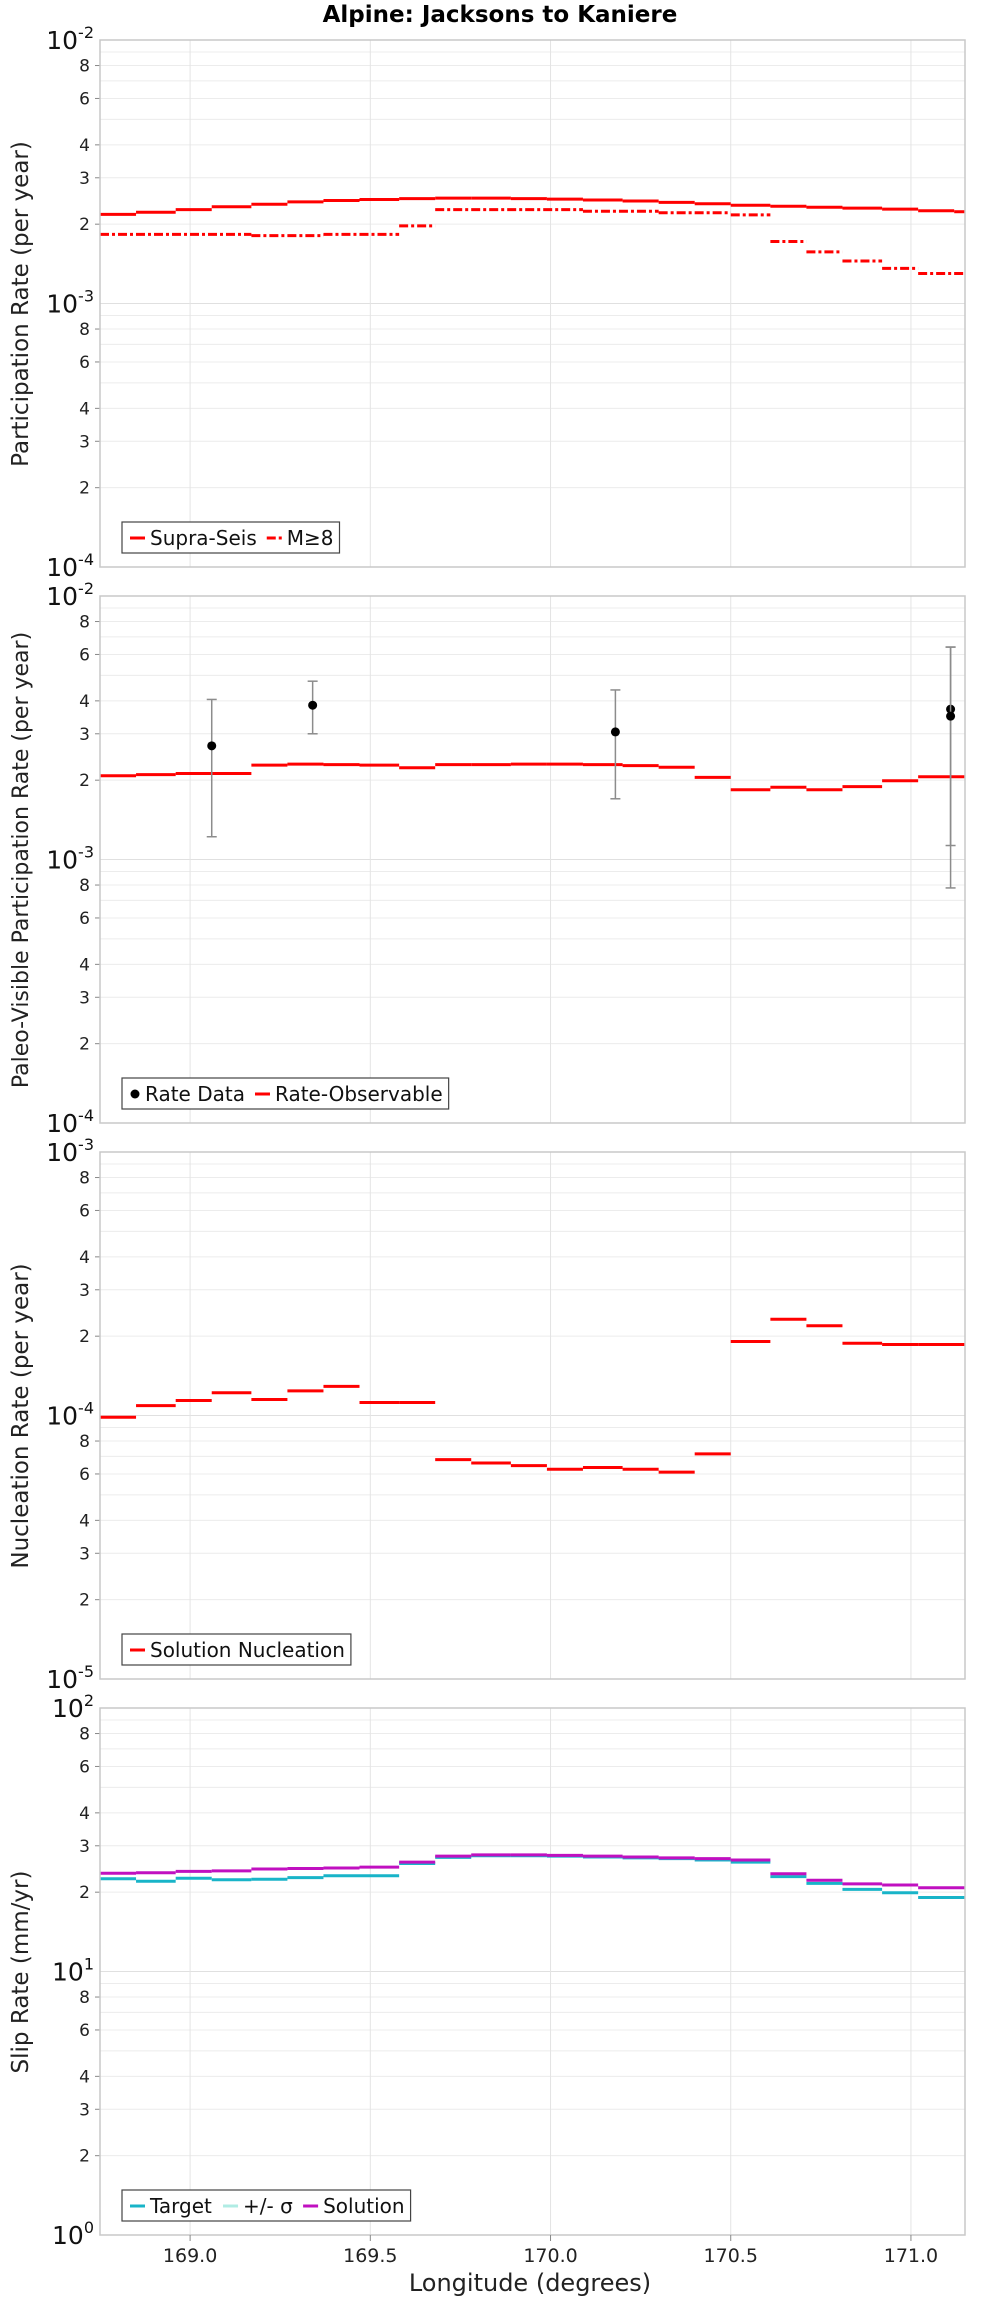  What do you see at coordinates (731, 2256) in the screenshot?
I see `x-tick-label: 170.5` at bounding box center [731, 2256].